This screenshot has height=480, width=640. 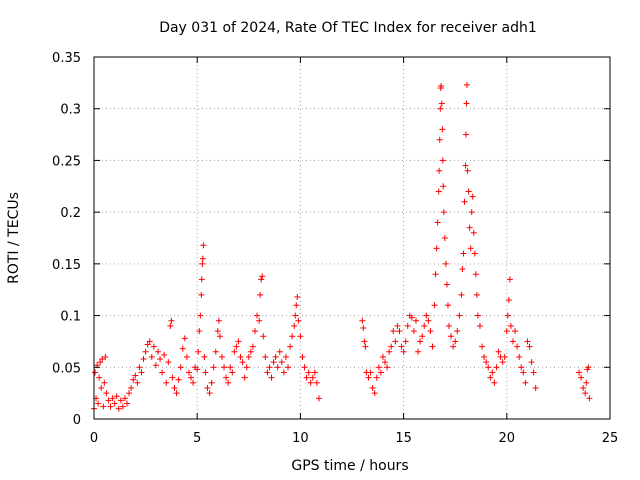 I want to click on x-axis-label: GPS time / hours, so click(x=349, y=466).